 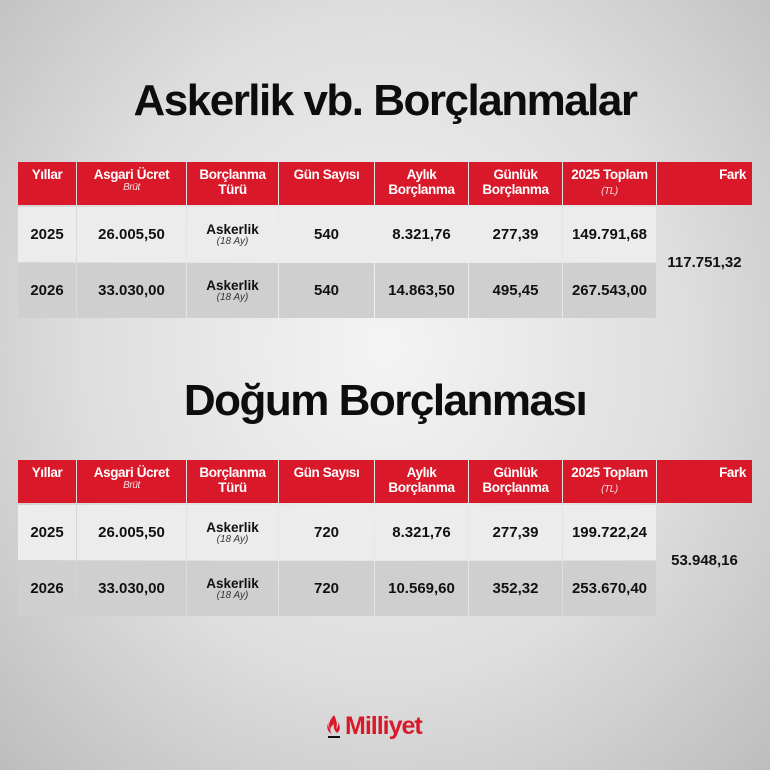 I want to click on cell-daily-debt: 495,45, so click(x=515, y=290).